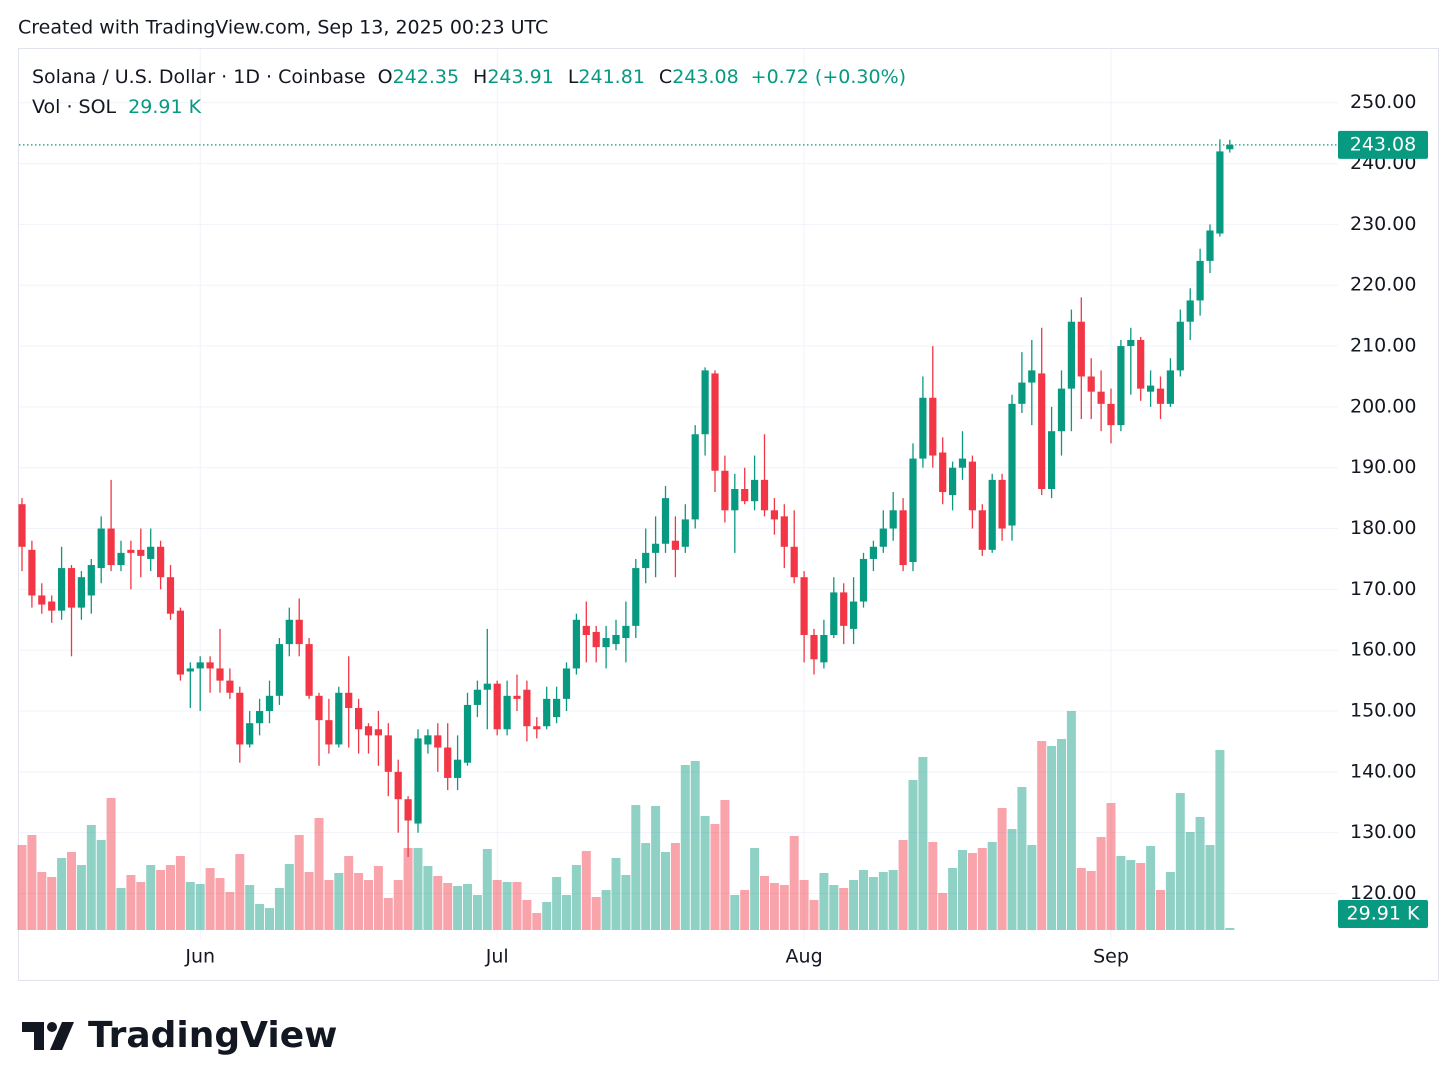  What do you see at coordinates (1383, 528) in the screenshot?
I see `y-tick-label: 180.00` at bounding box center [1383, 528].